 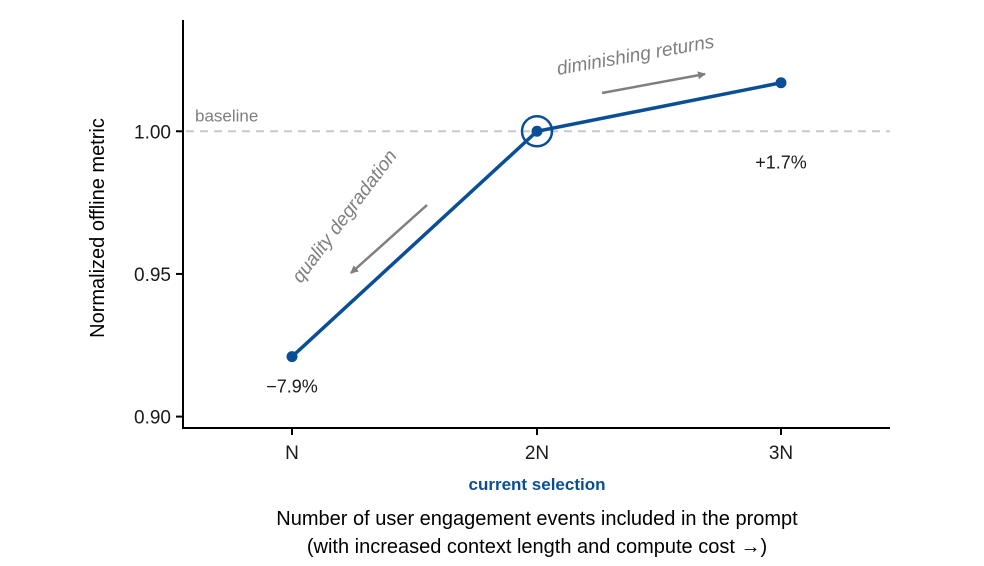 I want to click on x-ticks: N 2N 3N, so click(x=539, y=446).